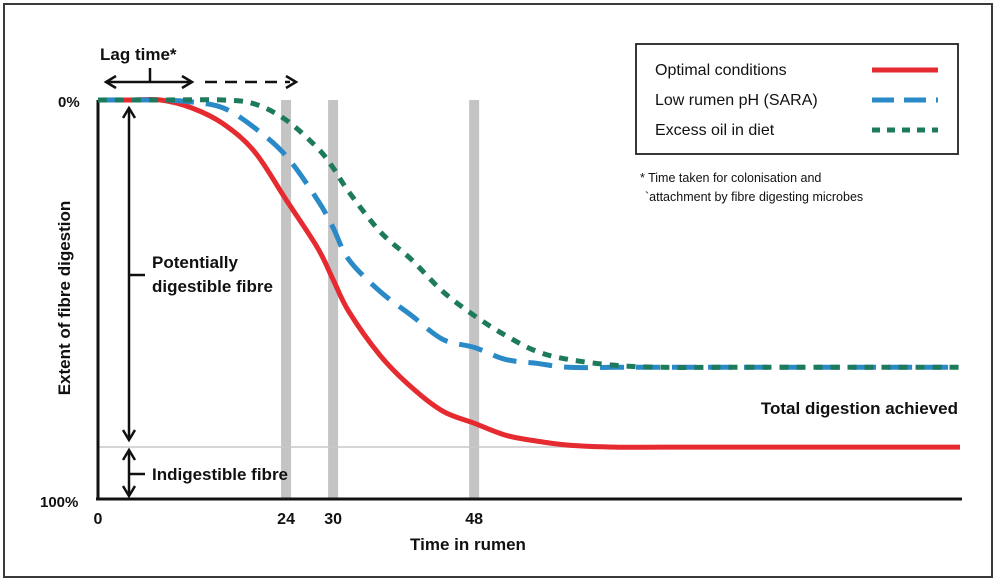 This screenshot has height=584, width=999. Describe the element at coordinates (69, 102) in the screenshot. I see `y-tick-0: 0%` at that location.